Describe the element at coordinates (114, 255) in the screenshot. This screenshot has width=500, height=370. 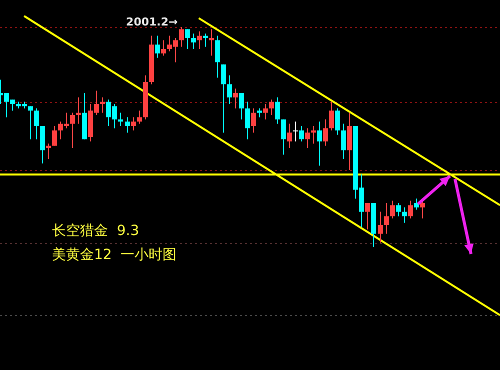
I see `annotation: 美黄金12 一小时图` at that location.